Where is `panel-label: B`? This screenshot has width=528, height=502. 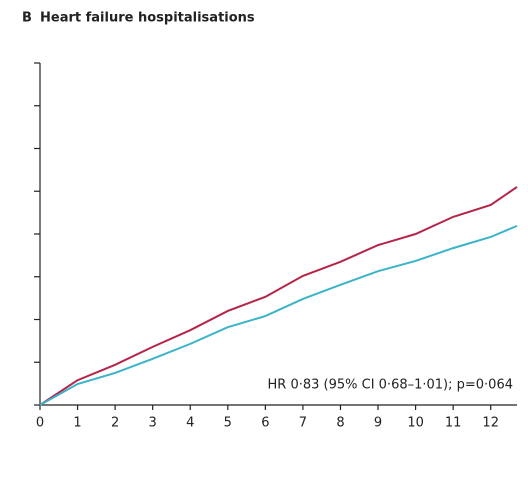 panel-label: B is located at coordinates (27, 18).